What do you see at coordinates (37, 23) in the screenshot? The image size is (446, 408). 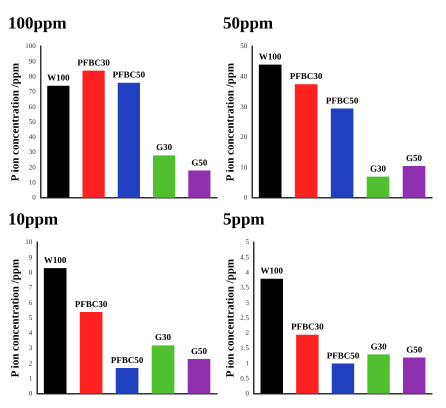 I see `chart-title: 100ppm` at bounding box center [37, 23].